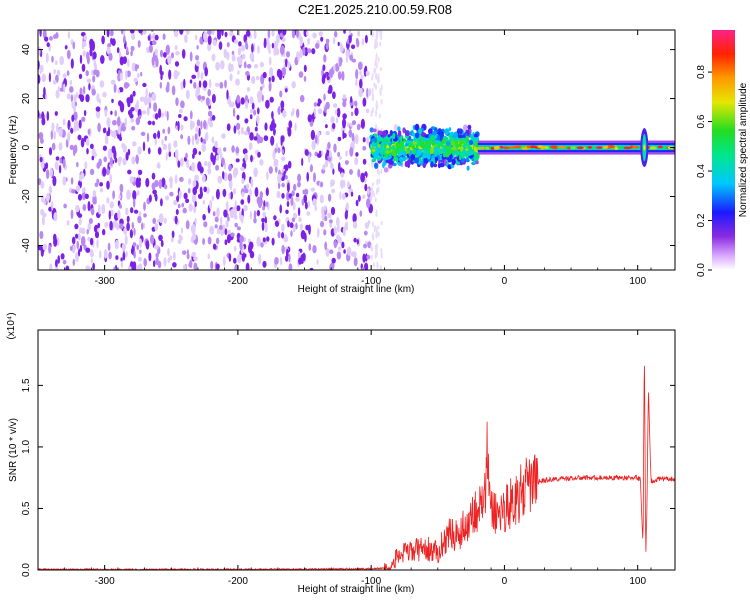 The image size is (750, 600). What do you see at coordinates (26, 99) in the screenshot?
I see `y-tick-label-3: 20` at bounding box center [26, 99].